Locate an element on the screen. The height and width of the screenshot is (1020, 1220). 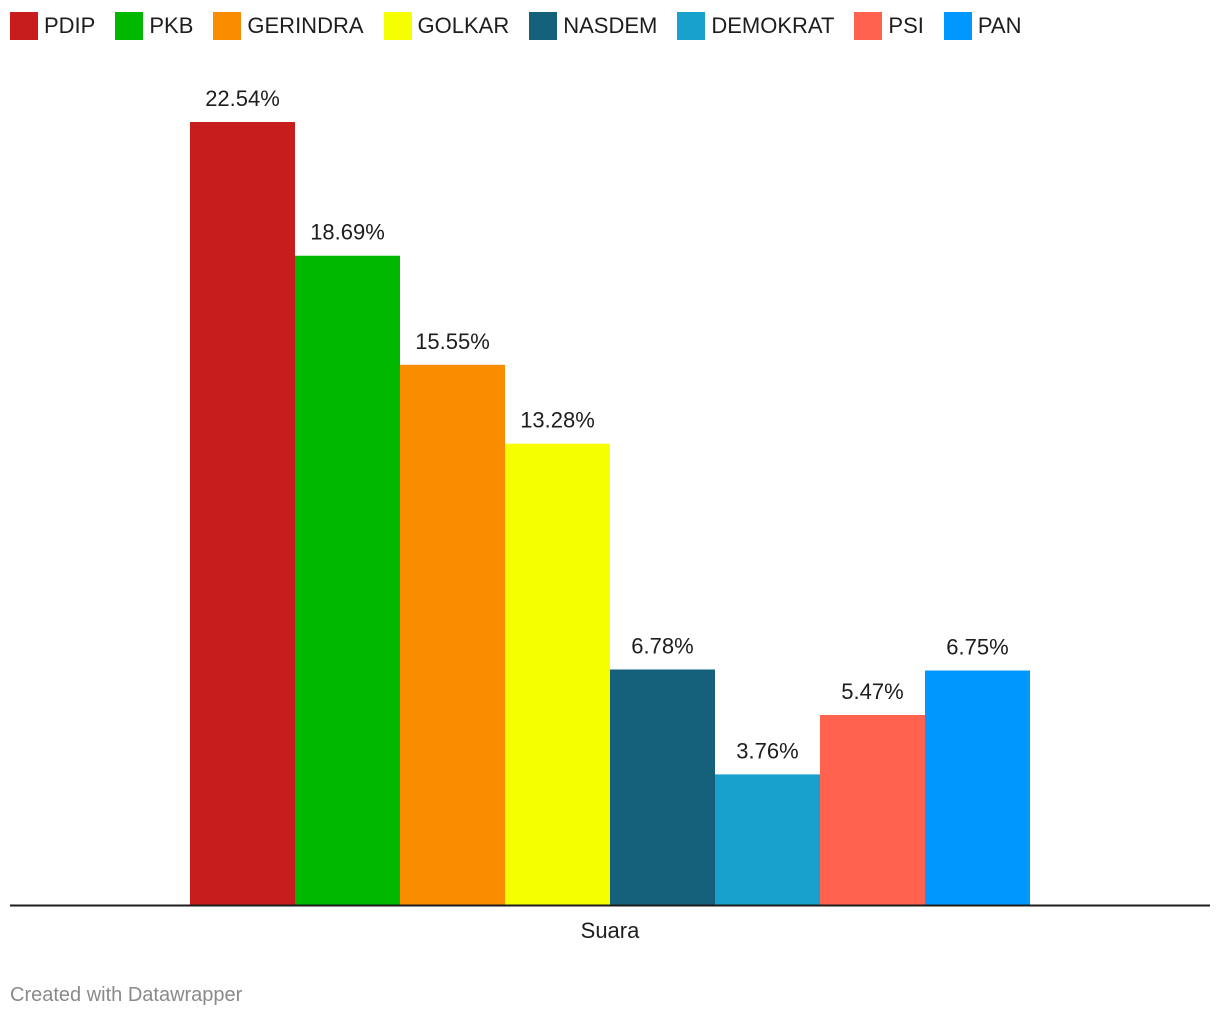
bar-pkb is located at coordinates (347, 580).